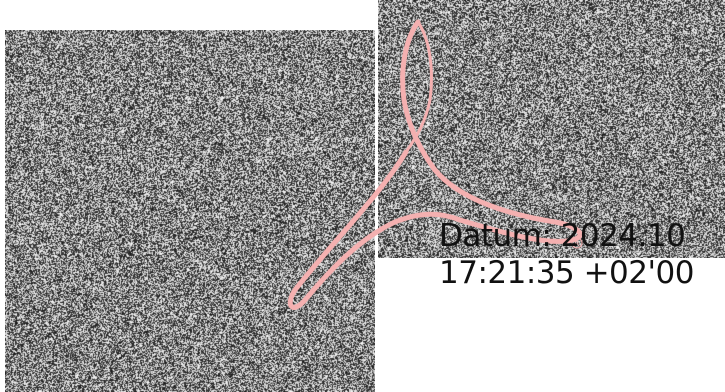 This screenshot has height=392, width=725. Describe the element at coordinates (566, 273) in the screenshot. I see `signature-time-text: 17:21:35 +02'00` at that location.